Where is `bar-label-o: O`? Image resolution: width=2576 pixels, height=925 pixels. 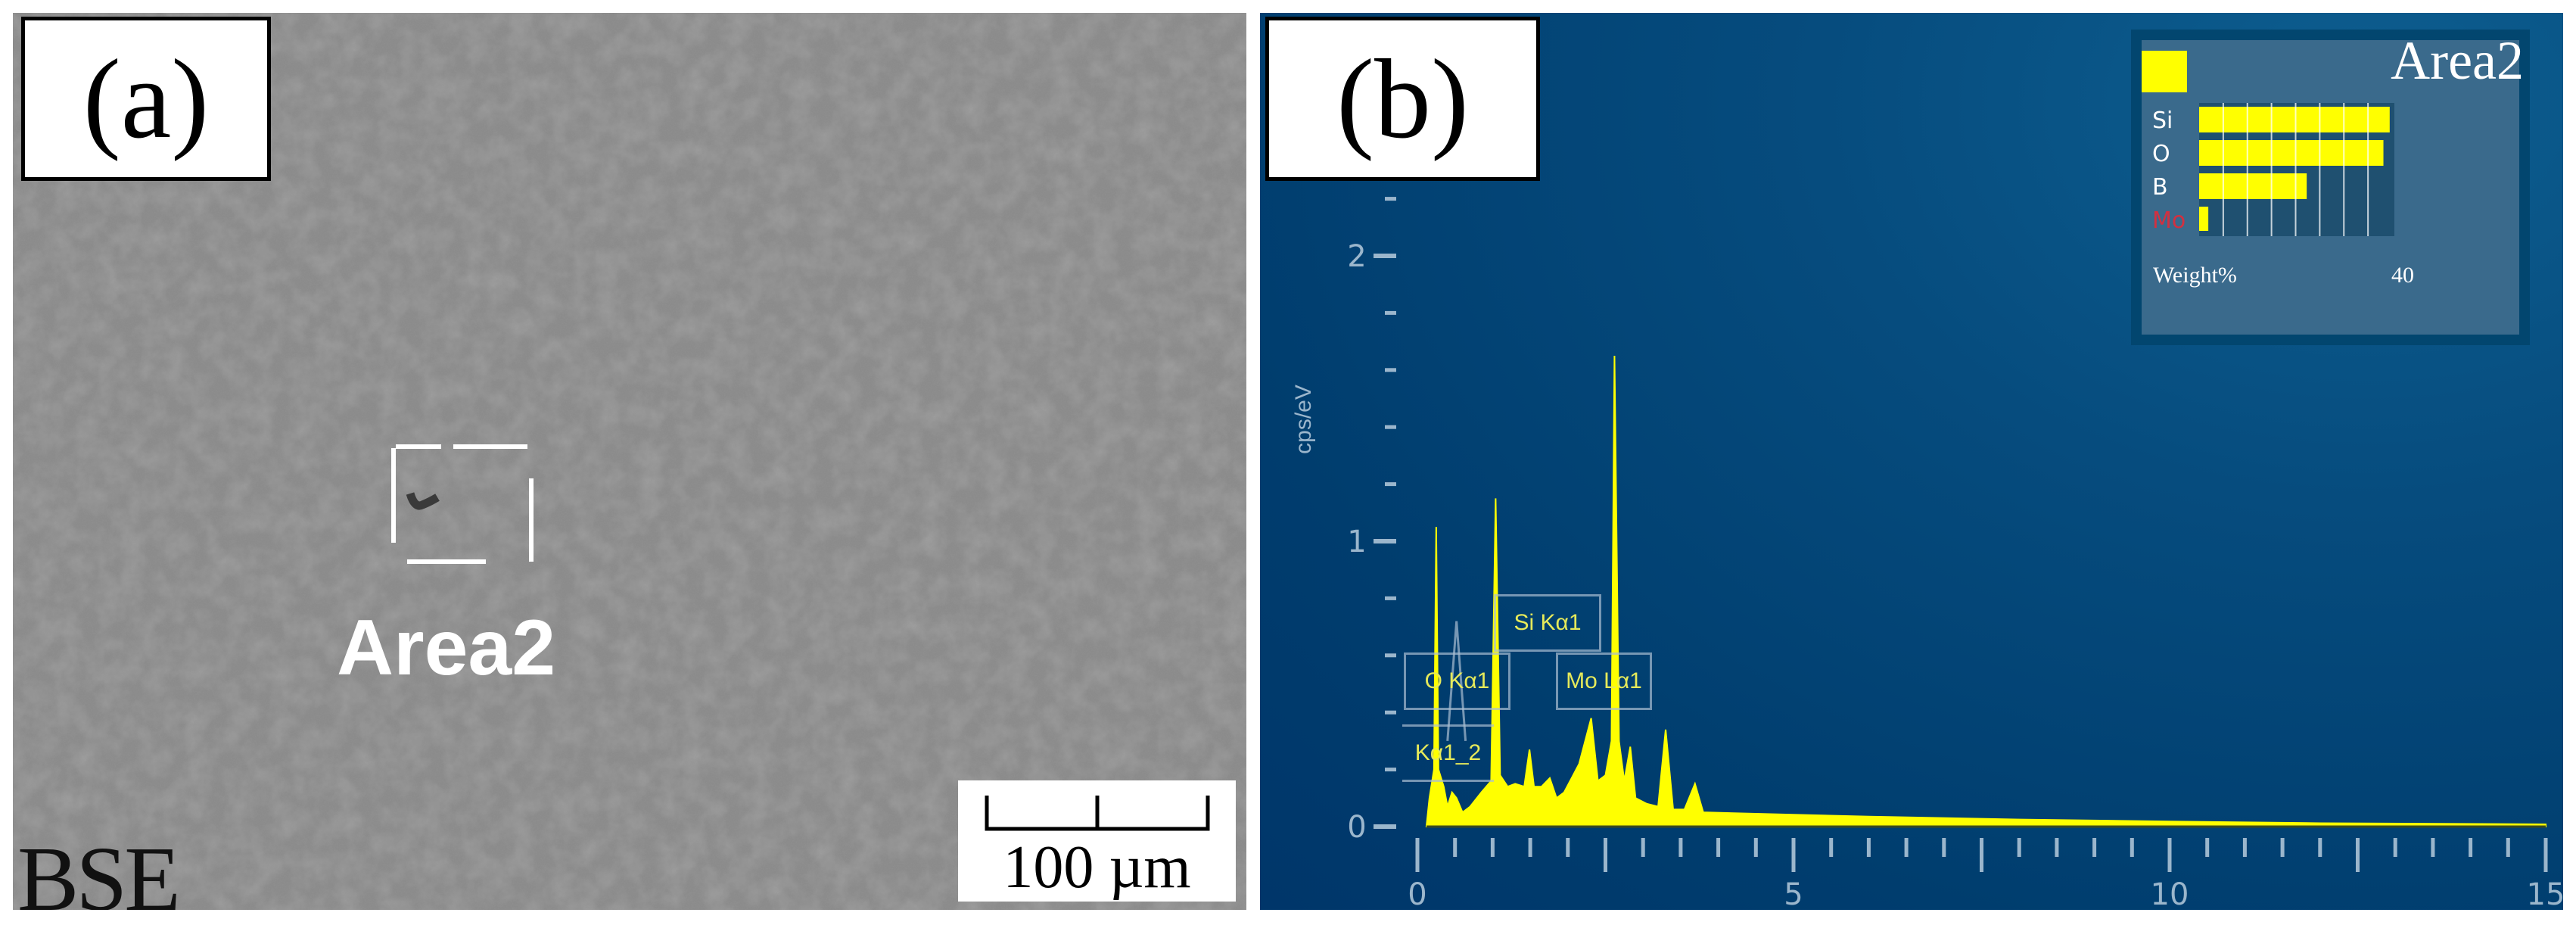
bar-label-o: O is located at coordinates (2161, 154).